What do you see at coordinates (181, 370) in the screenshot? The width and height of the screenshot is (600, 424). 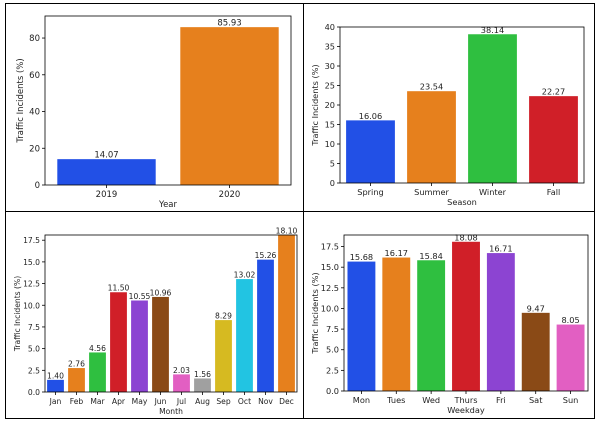 I see `chart-month-data-label: 2.03` at bounding box center [181, 370].